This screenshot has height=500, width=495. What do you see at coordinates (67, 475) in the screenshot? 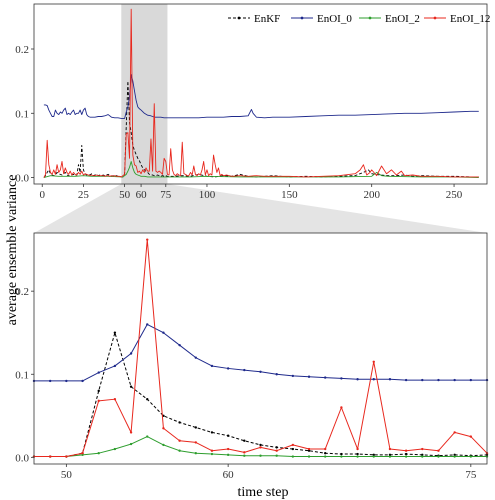
I see `zoom-x-tick-label: 50` at bounding box center [67, 475].